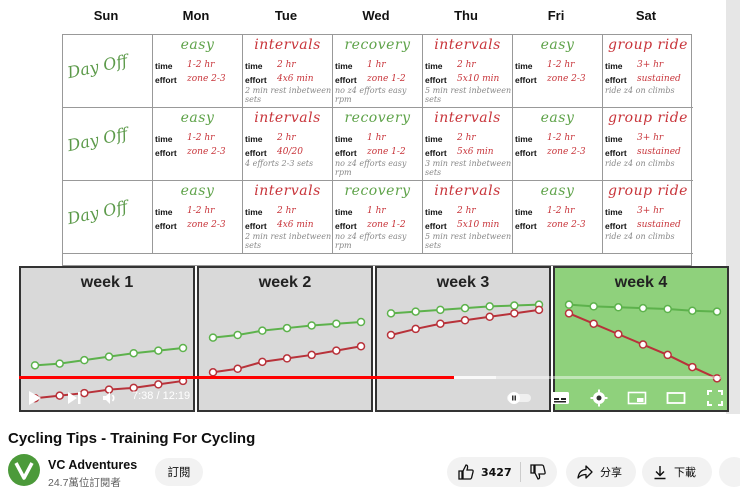 The image size is (740, 487). Describe the element at coordinates (93, 465) in the screenshot. I see `channel-name: VC Adventures` at that location.